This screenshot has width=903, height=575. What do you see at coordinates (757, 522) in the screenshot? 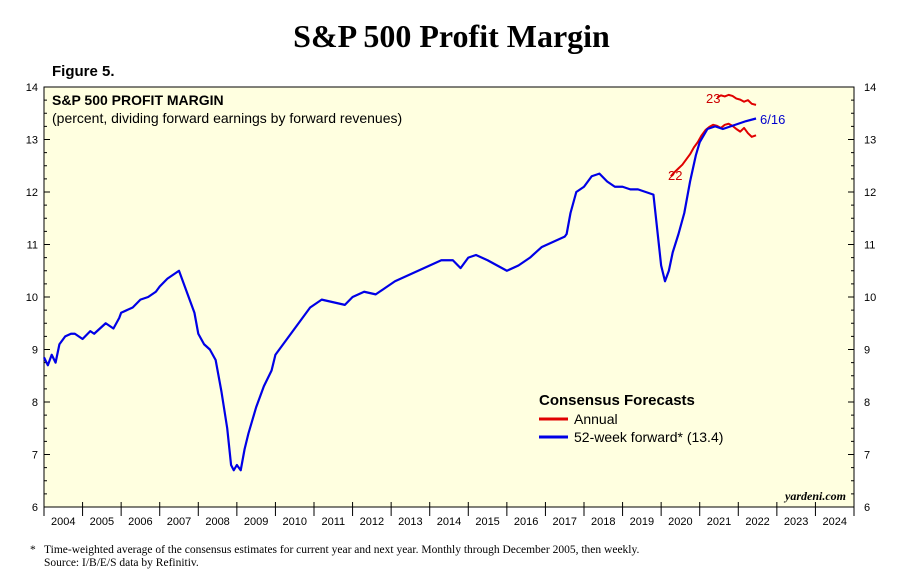
I see `x-tick-label: 2022` at bounding box center [757, 522].